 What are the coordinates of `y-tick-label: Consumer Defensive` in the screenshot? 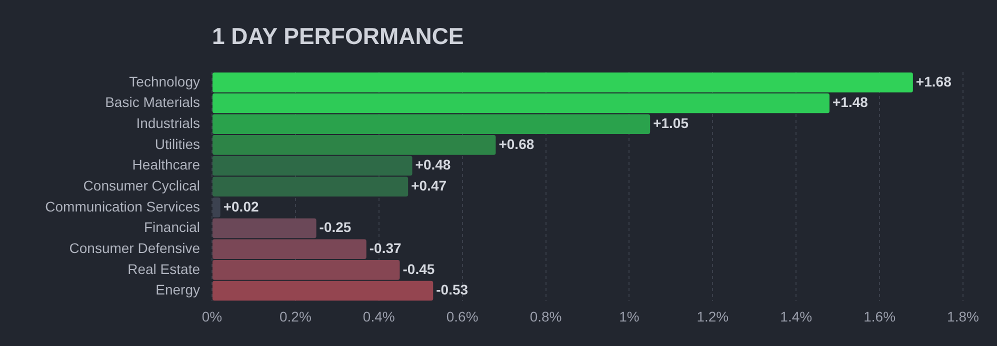 It's located at (134, 248).